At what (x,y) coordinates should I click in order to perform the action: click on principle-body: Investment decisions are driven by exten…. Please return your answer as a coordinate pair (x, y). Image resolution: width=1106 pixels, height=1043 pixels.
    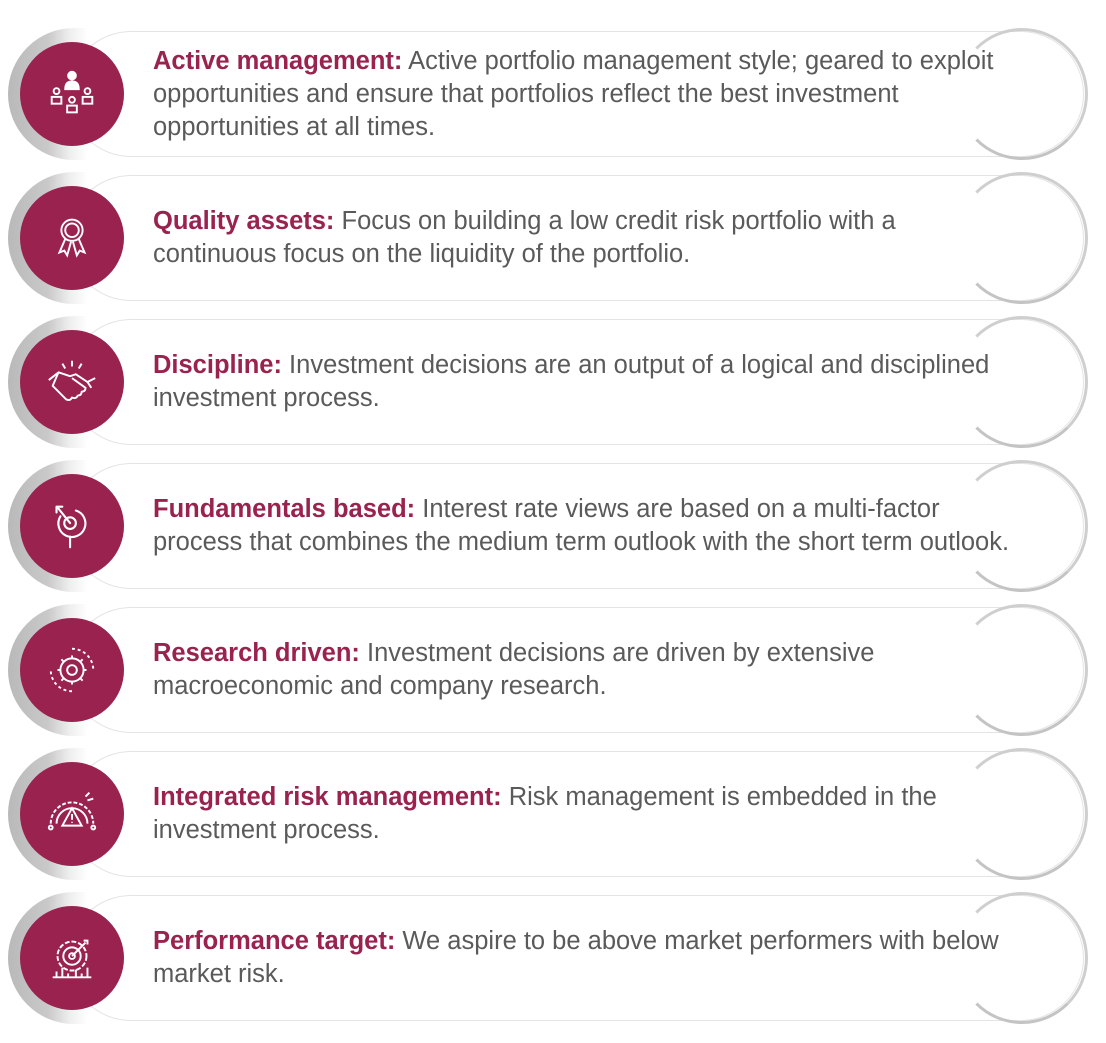
    Looking at the image, I should click on (514, 669).